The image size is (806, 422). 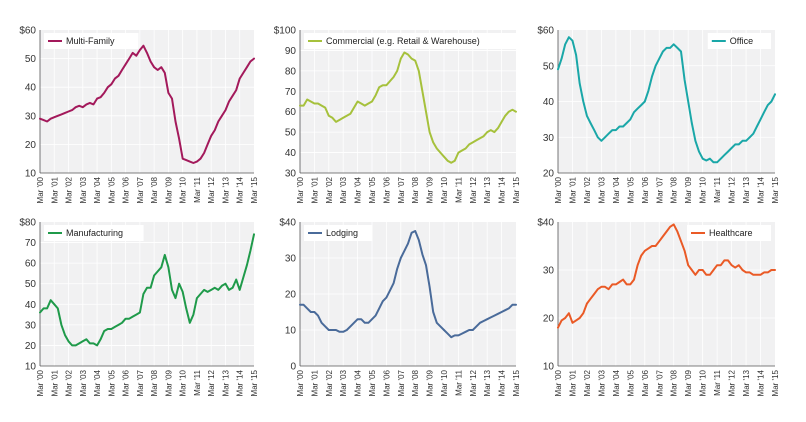 What do you see at coordinates (545, 31) in the screenshot?
I see `y-tick-label: $60` at bounding box center [545, 31].